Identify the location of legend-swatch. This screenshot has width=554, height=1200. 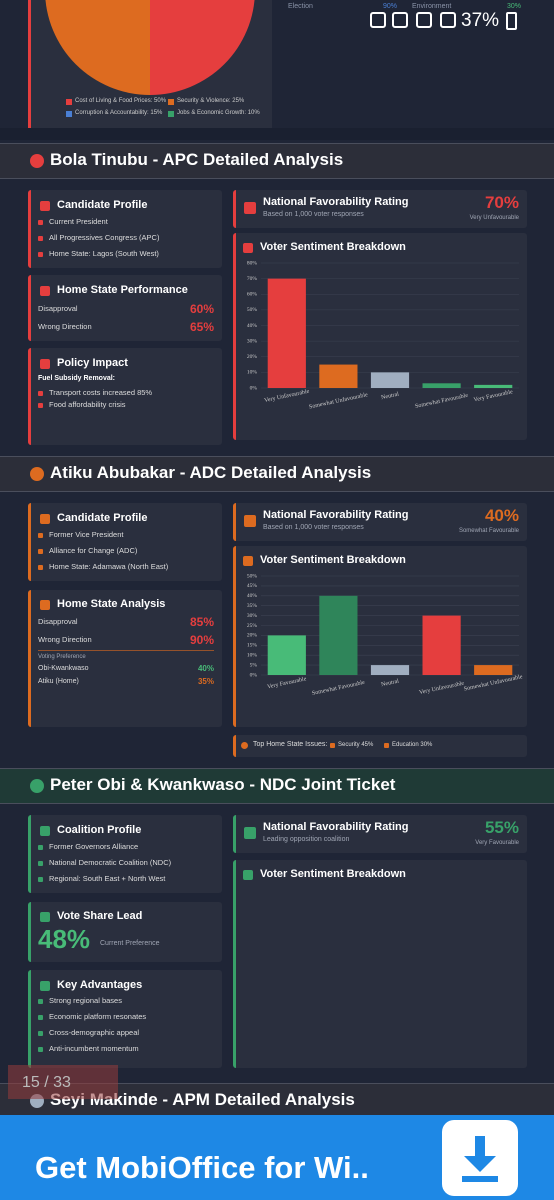
(171, 102).